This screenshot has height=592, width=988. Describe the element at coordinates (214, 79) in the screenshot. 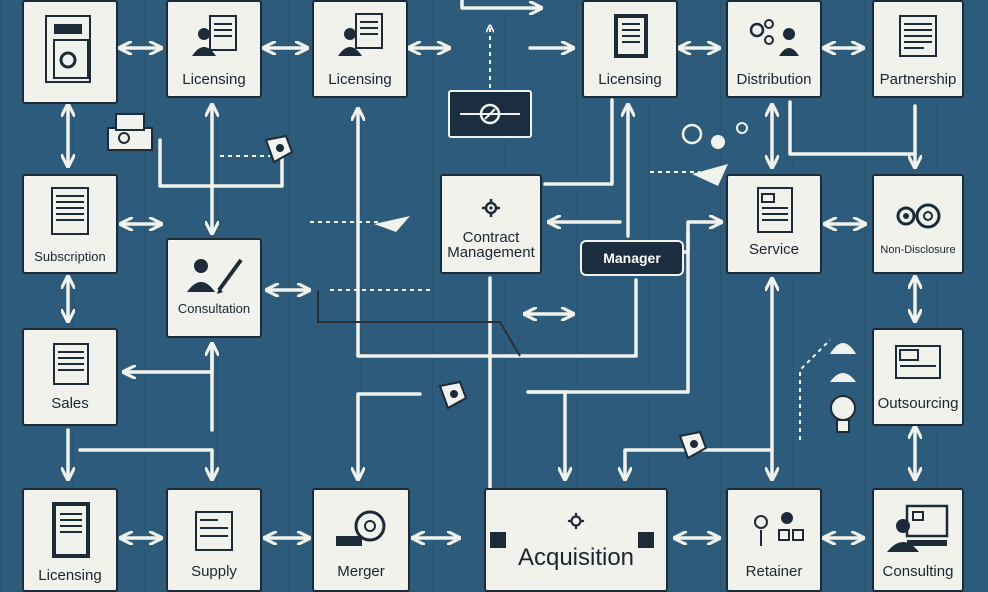

I see `licensing-label-1: Licensing` at that location.